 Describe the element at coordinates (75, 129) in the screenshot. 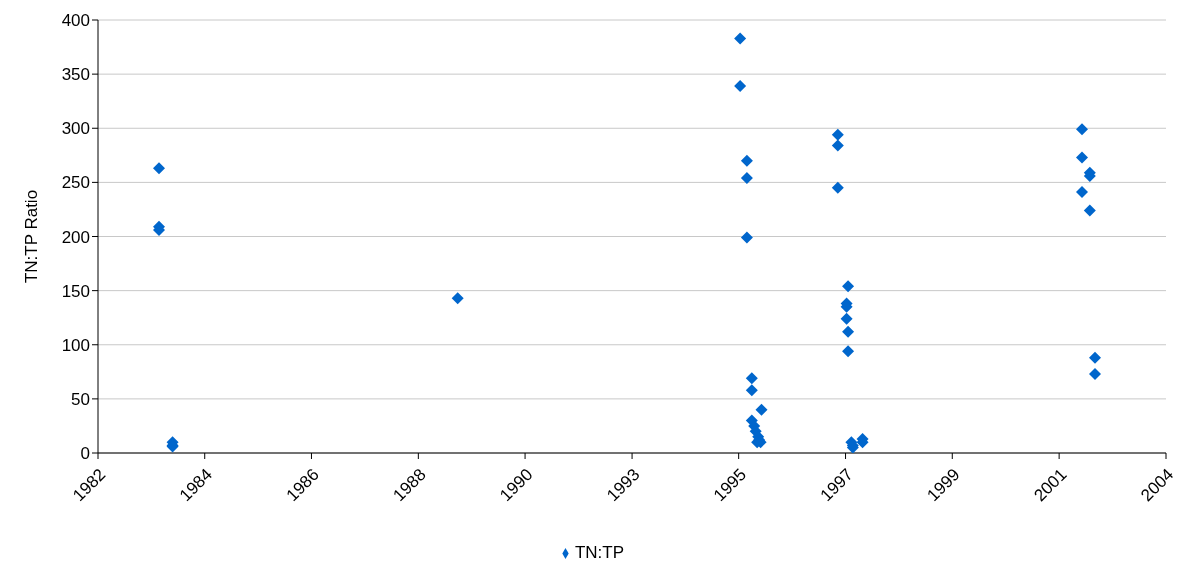

I see `y-tick-label: 300` at that location.